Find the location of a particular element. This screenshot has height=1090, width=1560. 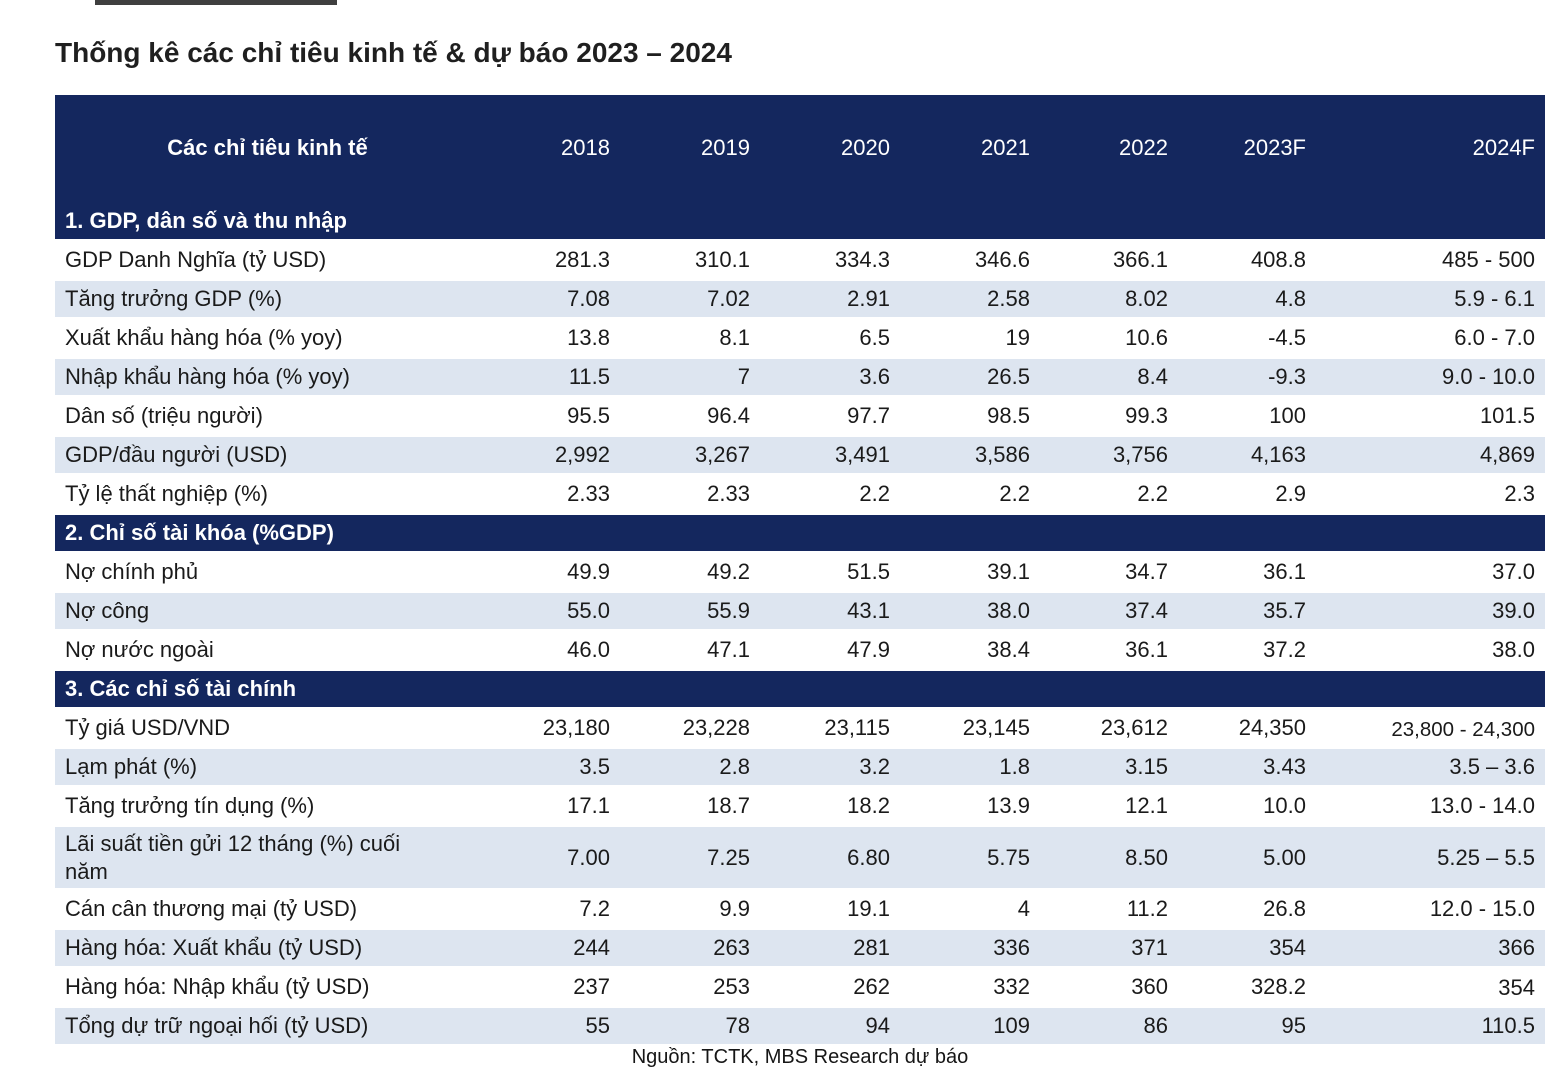

cell-value: -9.3 is located at coordinates (1247, 375).